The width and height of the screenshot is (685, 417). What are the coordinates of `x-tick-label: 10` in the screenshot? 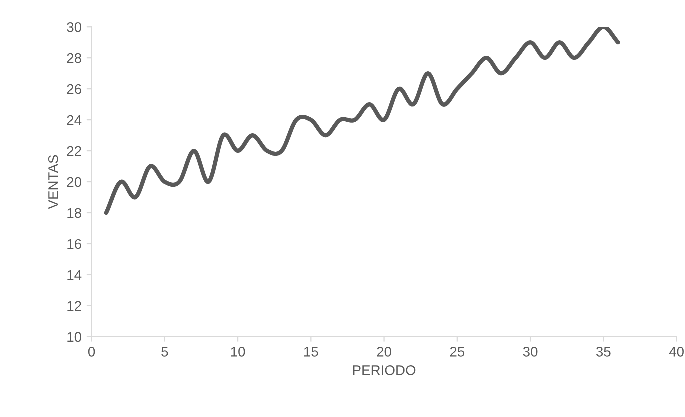 It's located at (238, 352).